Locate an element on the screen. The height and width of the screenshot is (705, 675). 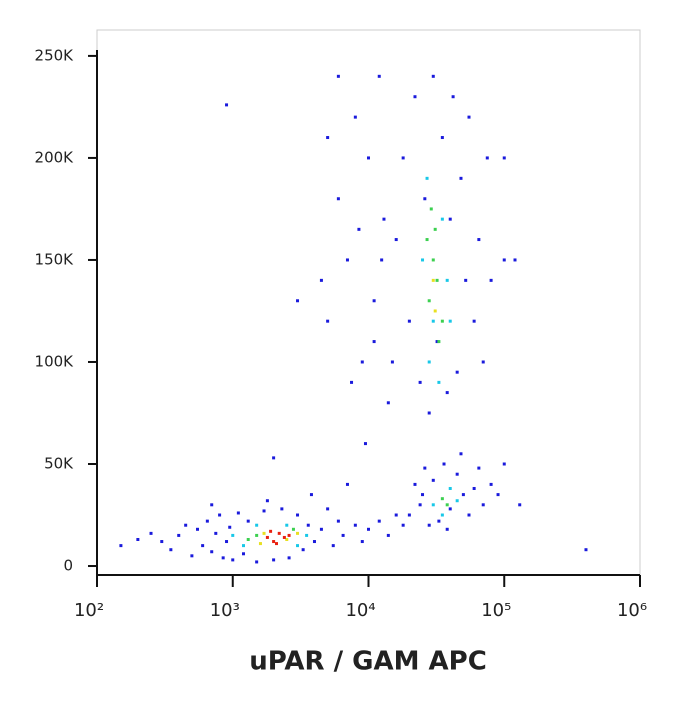
x-tick-label: 10³ is located at coordinates (225, 610).